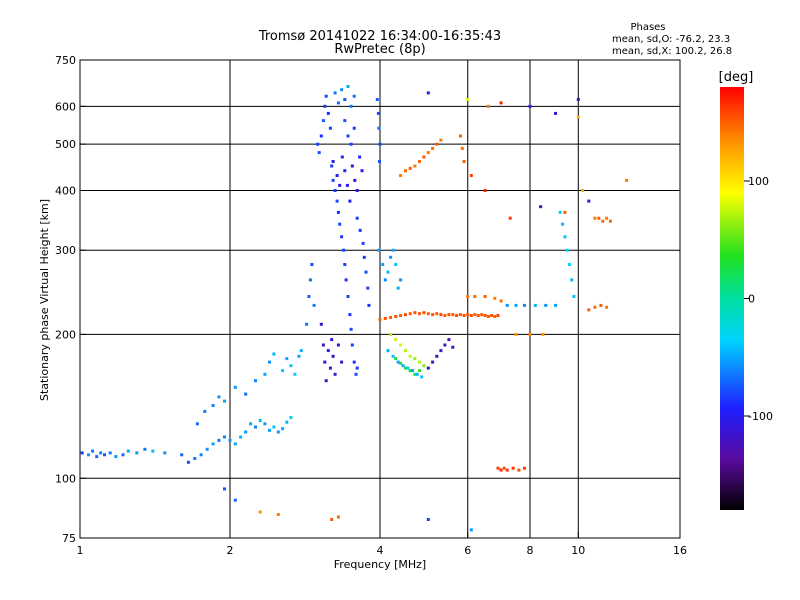 Image resolution: width=800 pixels, height=600 pixels. Describe the element at coordinates (69, 538) in the screenshot. I see `y-tick-label: 75` at that location.